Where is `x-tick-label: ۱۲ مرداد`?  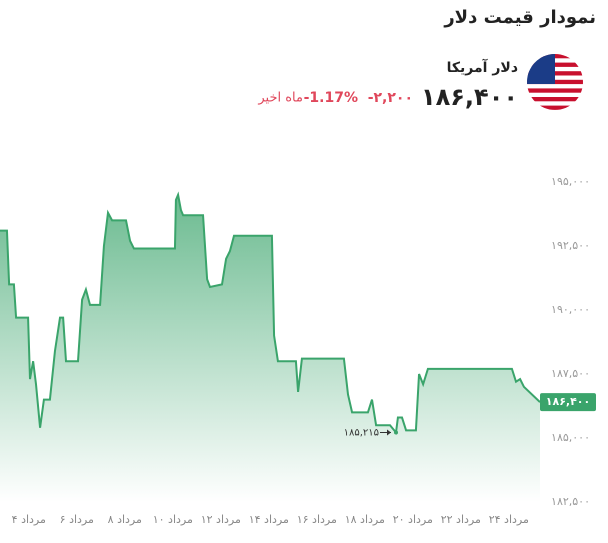
x-tick-label: ۱۲ مرداد is located at coordinates (221, 519).